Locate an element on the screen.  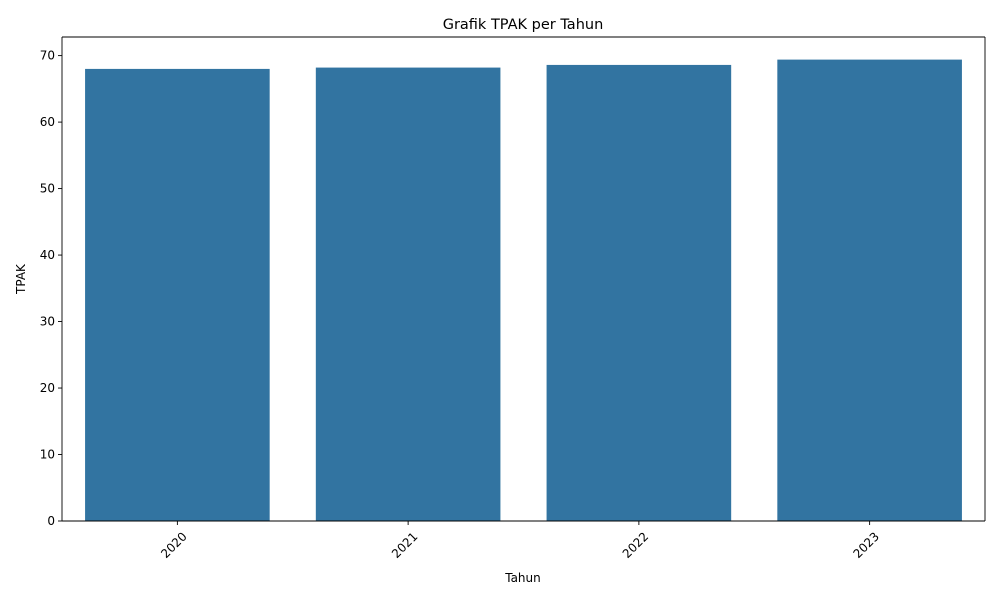
x-tick-label: 2020 is located at coordinates (173, 544).